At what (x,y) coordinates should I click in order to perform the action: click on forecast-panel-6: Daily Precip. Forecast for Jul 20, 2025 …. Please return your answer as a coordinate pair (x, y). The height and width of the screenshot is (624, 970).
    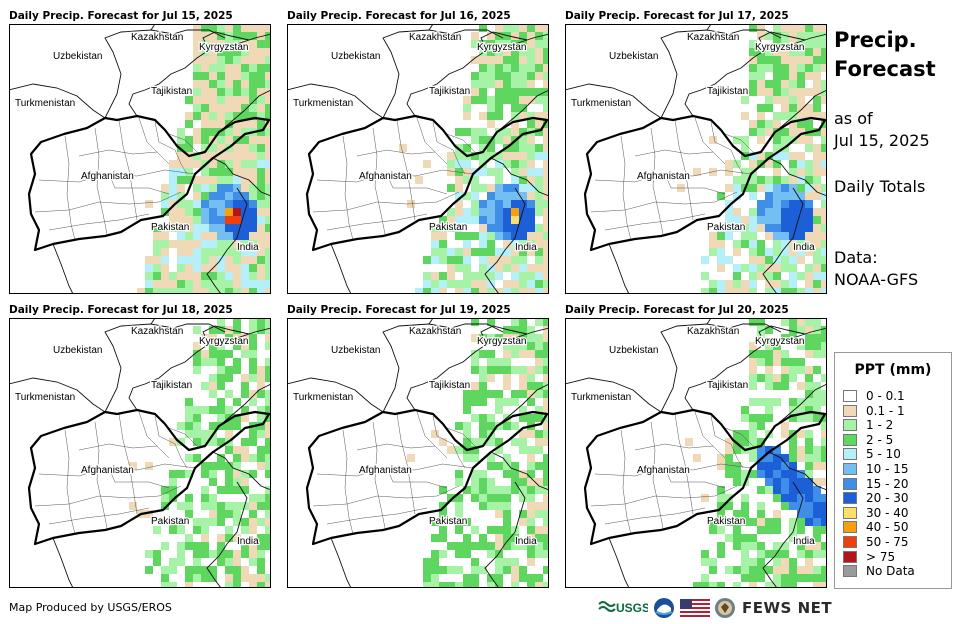
    Looking at the image, I should click on (696, 449).